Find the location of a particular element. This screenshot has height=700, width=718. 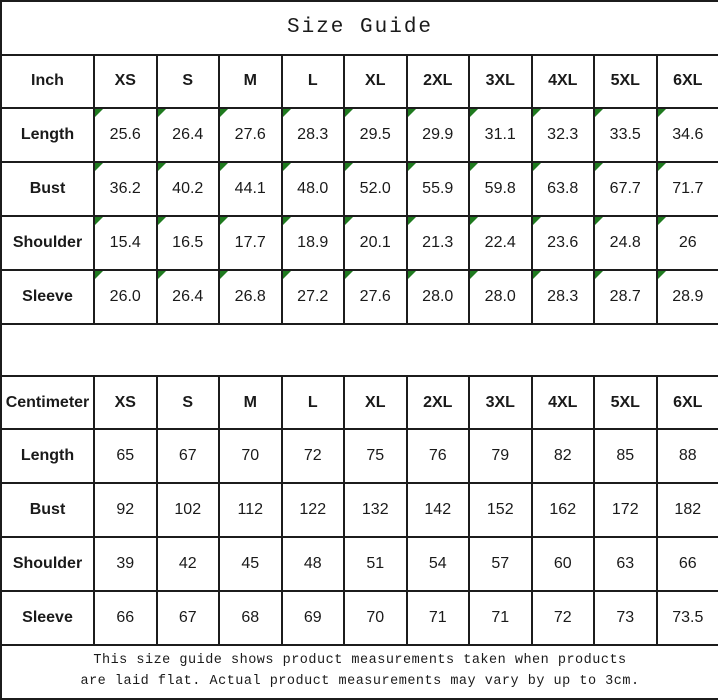

value-cell: 67.7 is located at coordinates (625, 188).